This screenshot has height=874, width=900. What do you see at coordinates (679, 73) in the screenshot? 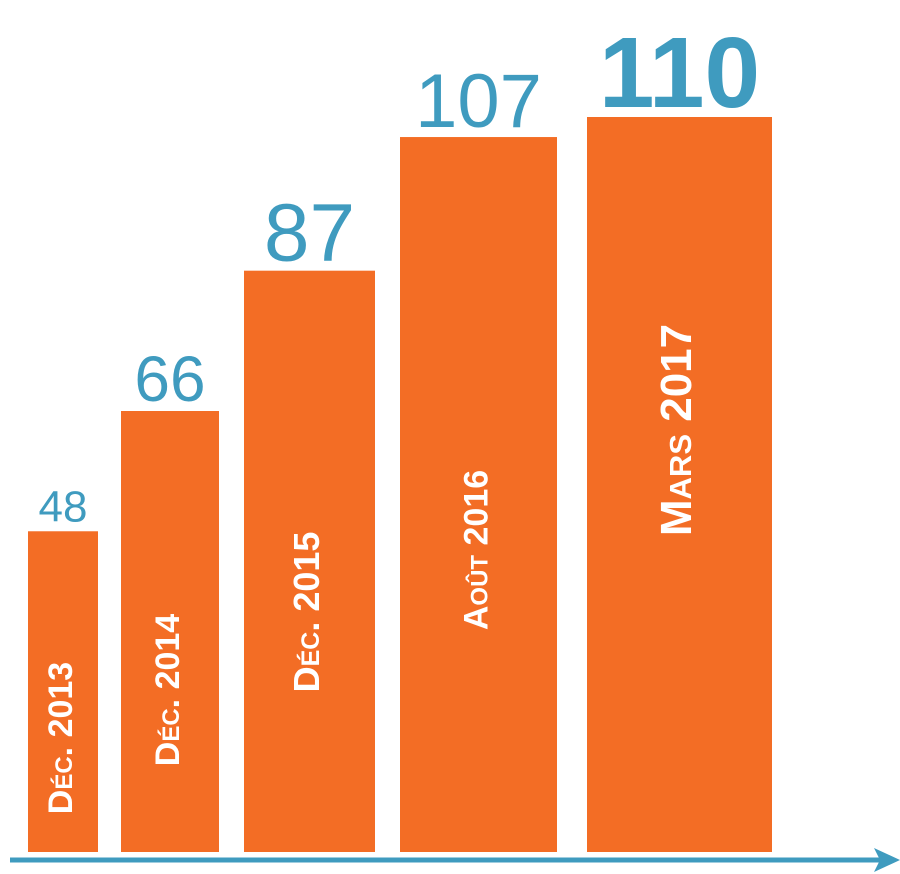
I see `value-label: 110` at bounding box center [679, 73].